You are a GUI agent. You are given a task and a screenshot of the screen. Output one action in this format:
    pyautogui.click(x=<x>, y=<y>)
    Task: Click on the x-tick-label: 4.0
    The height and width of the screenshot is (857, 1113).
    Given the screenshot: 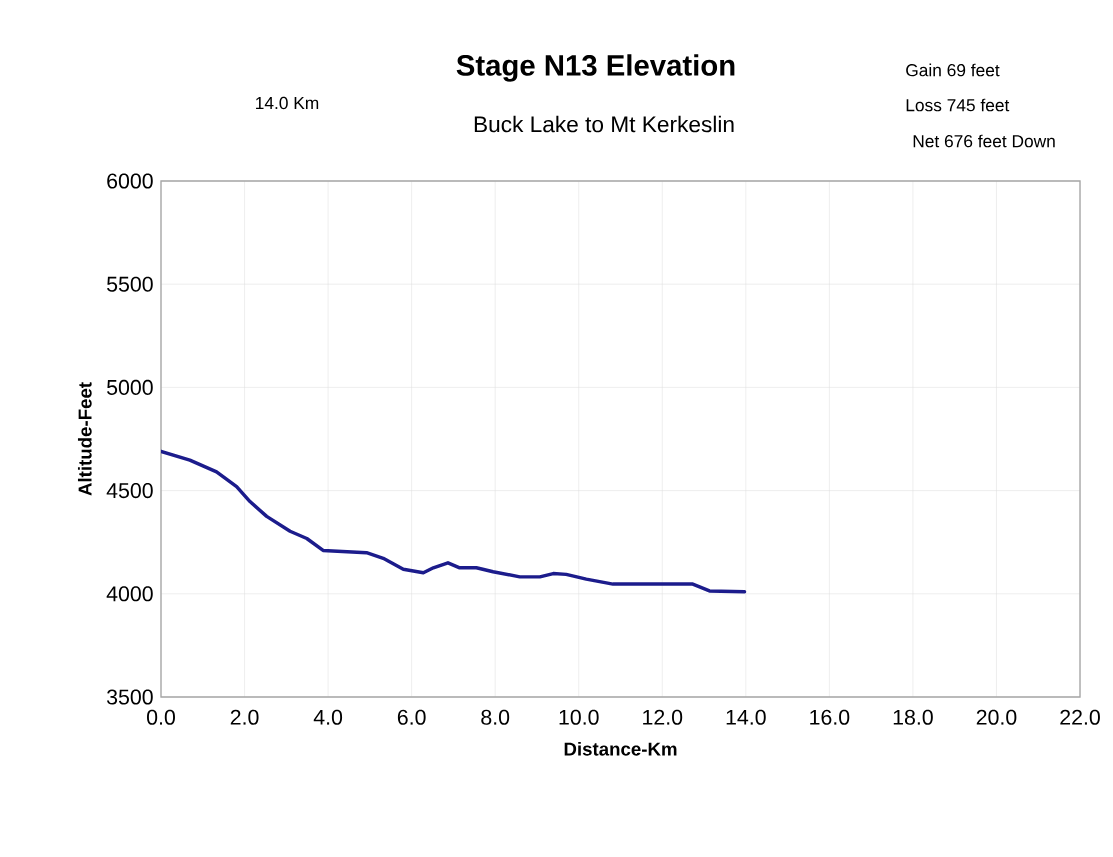 What is the action you would take?
    pyautogui.click(x=328, y=717)
    